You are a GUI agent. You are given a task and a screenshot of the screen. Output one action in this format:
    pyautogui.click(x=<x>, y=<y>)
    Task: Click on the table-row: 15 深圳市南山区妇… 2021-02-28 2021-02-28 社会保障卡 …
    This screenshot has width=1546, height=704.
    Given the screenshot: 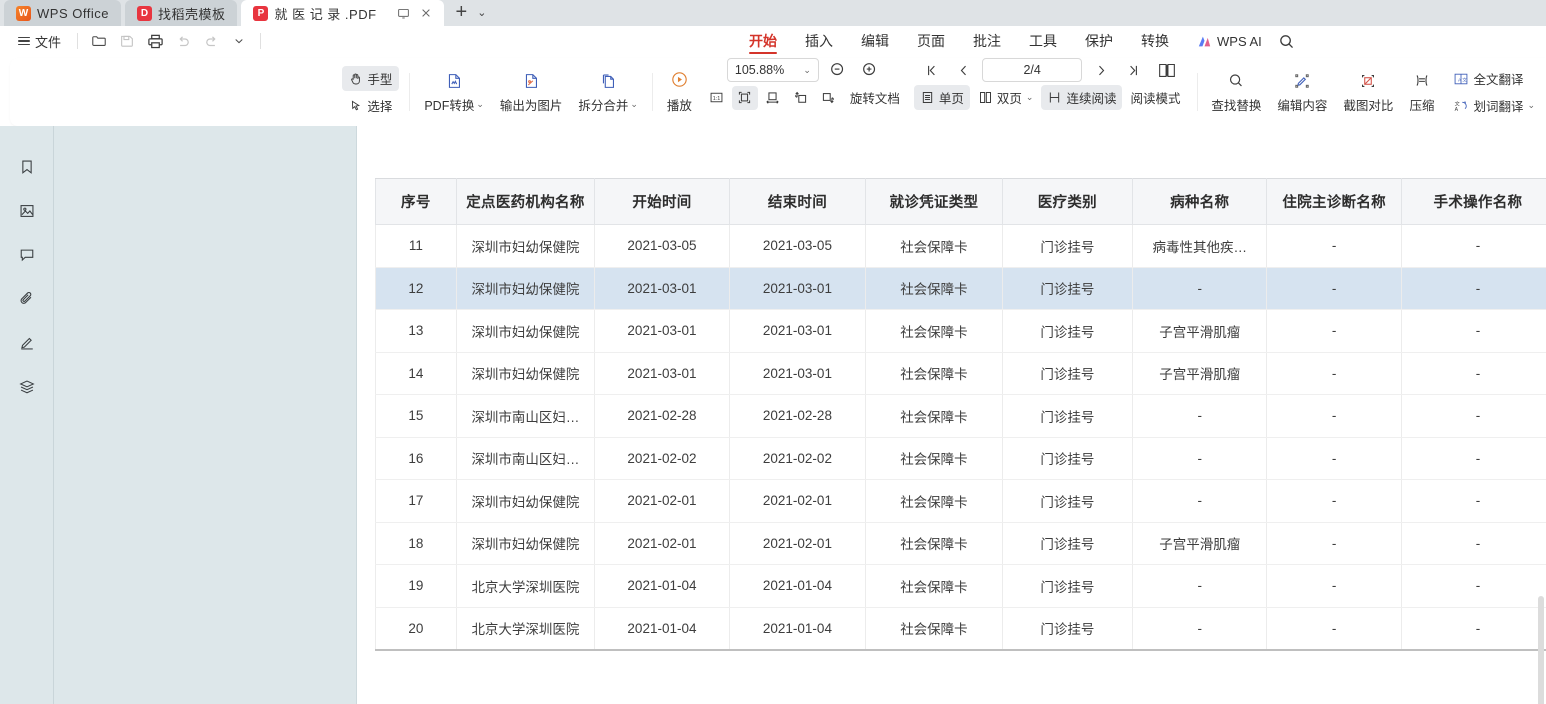 What is the action you would take?
    pyautogui.click(x=960, y=416)
    